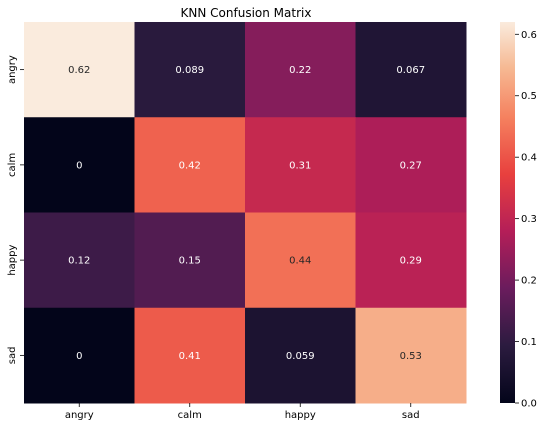  What do you see at coordinates (15, 209) in the screenshot?
I see `y-axis: angry calm happy sad` at bounding box center [15, 209].